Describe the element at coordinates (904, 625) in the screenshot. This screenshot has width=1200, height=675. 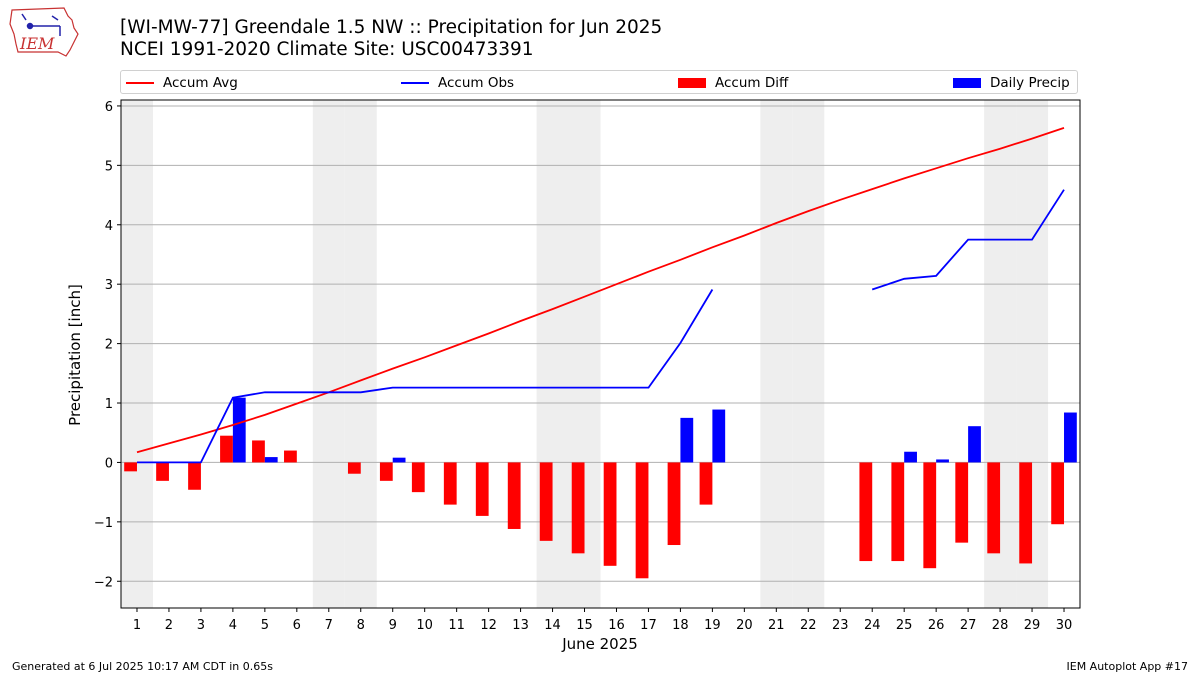
I see `x-tick-label: 25` at that location.